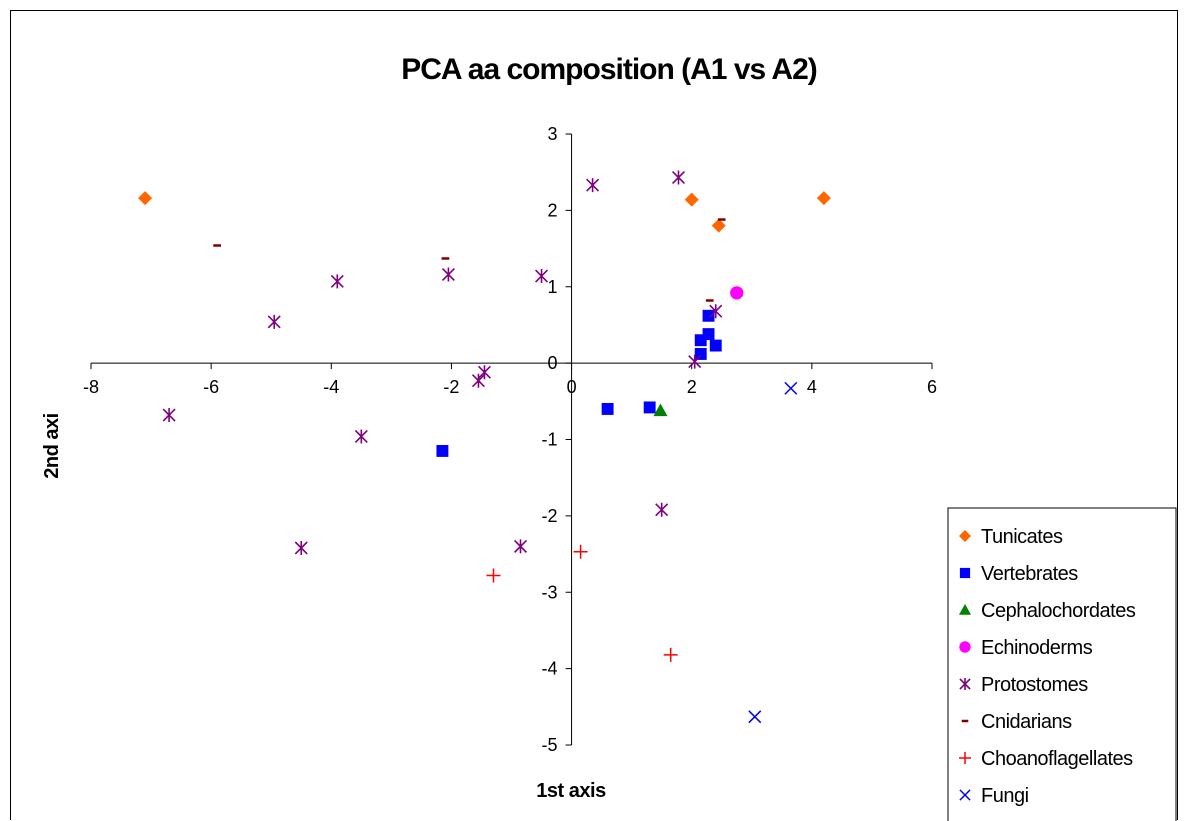 This screenshot has height=821, width=1189. I want to click on x-tick-label: 2, so click(692, 387).